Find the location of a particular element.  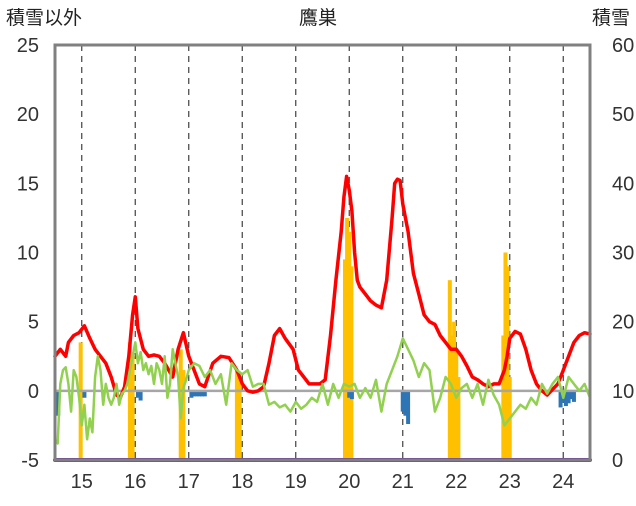

right-axis-label: 積雪 is located at coordinates (611, 18).